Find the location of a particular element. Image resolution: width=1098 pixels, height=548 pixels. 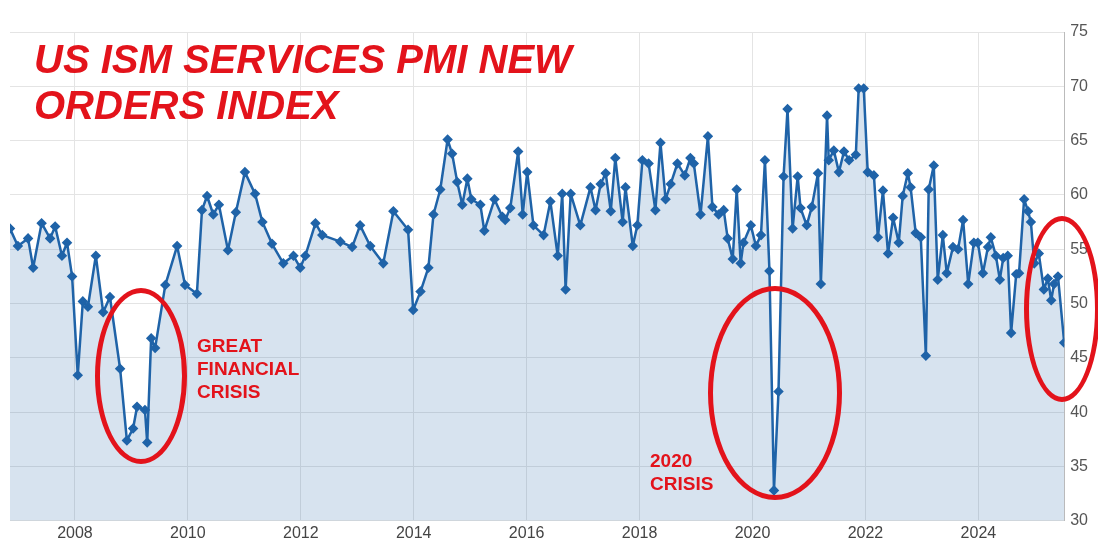

y-tick-label: 70 is located at coordinates (1079, 85).